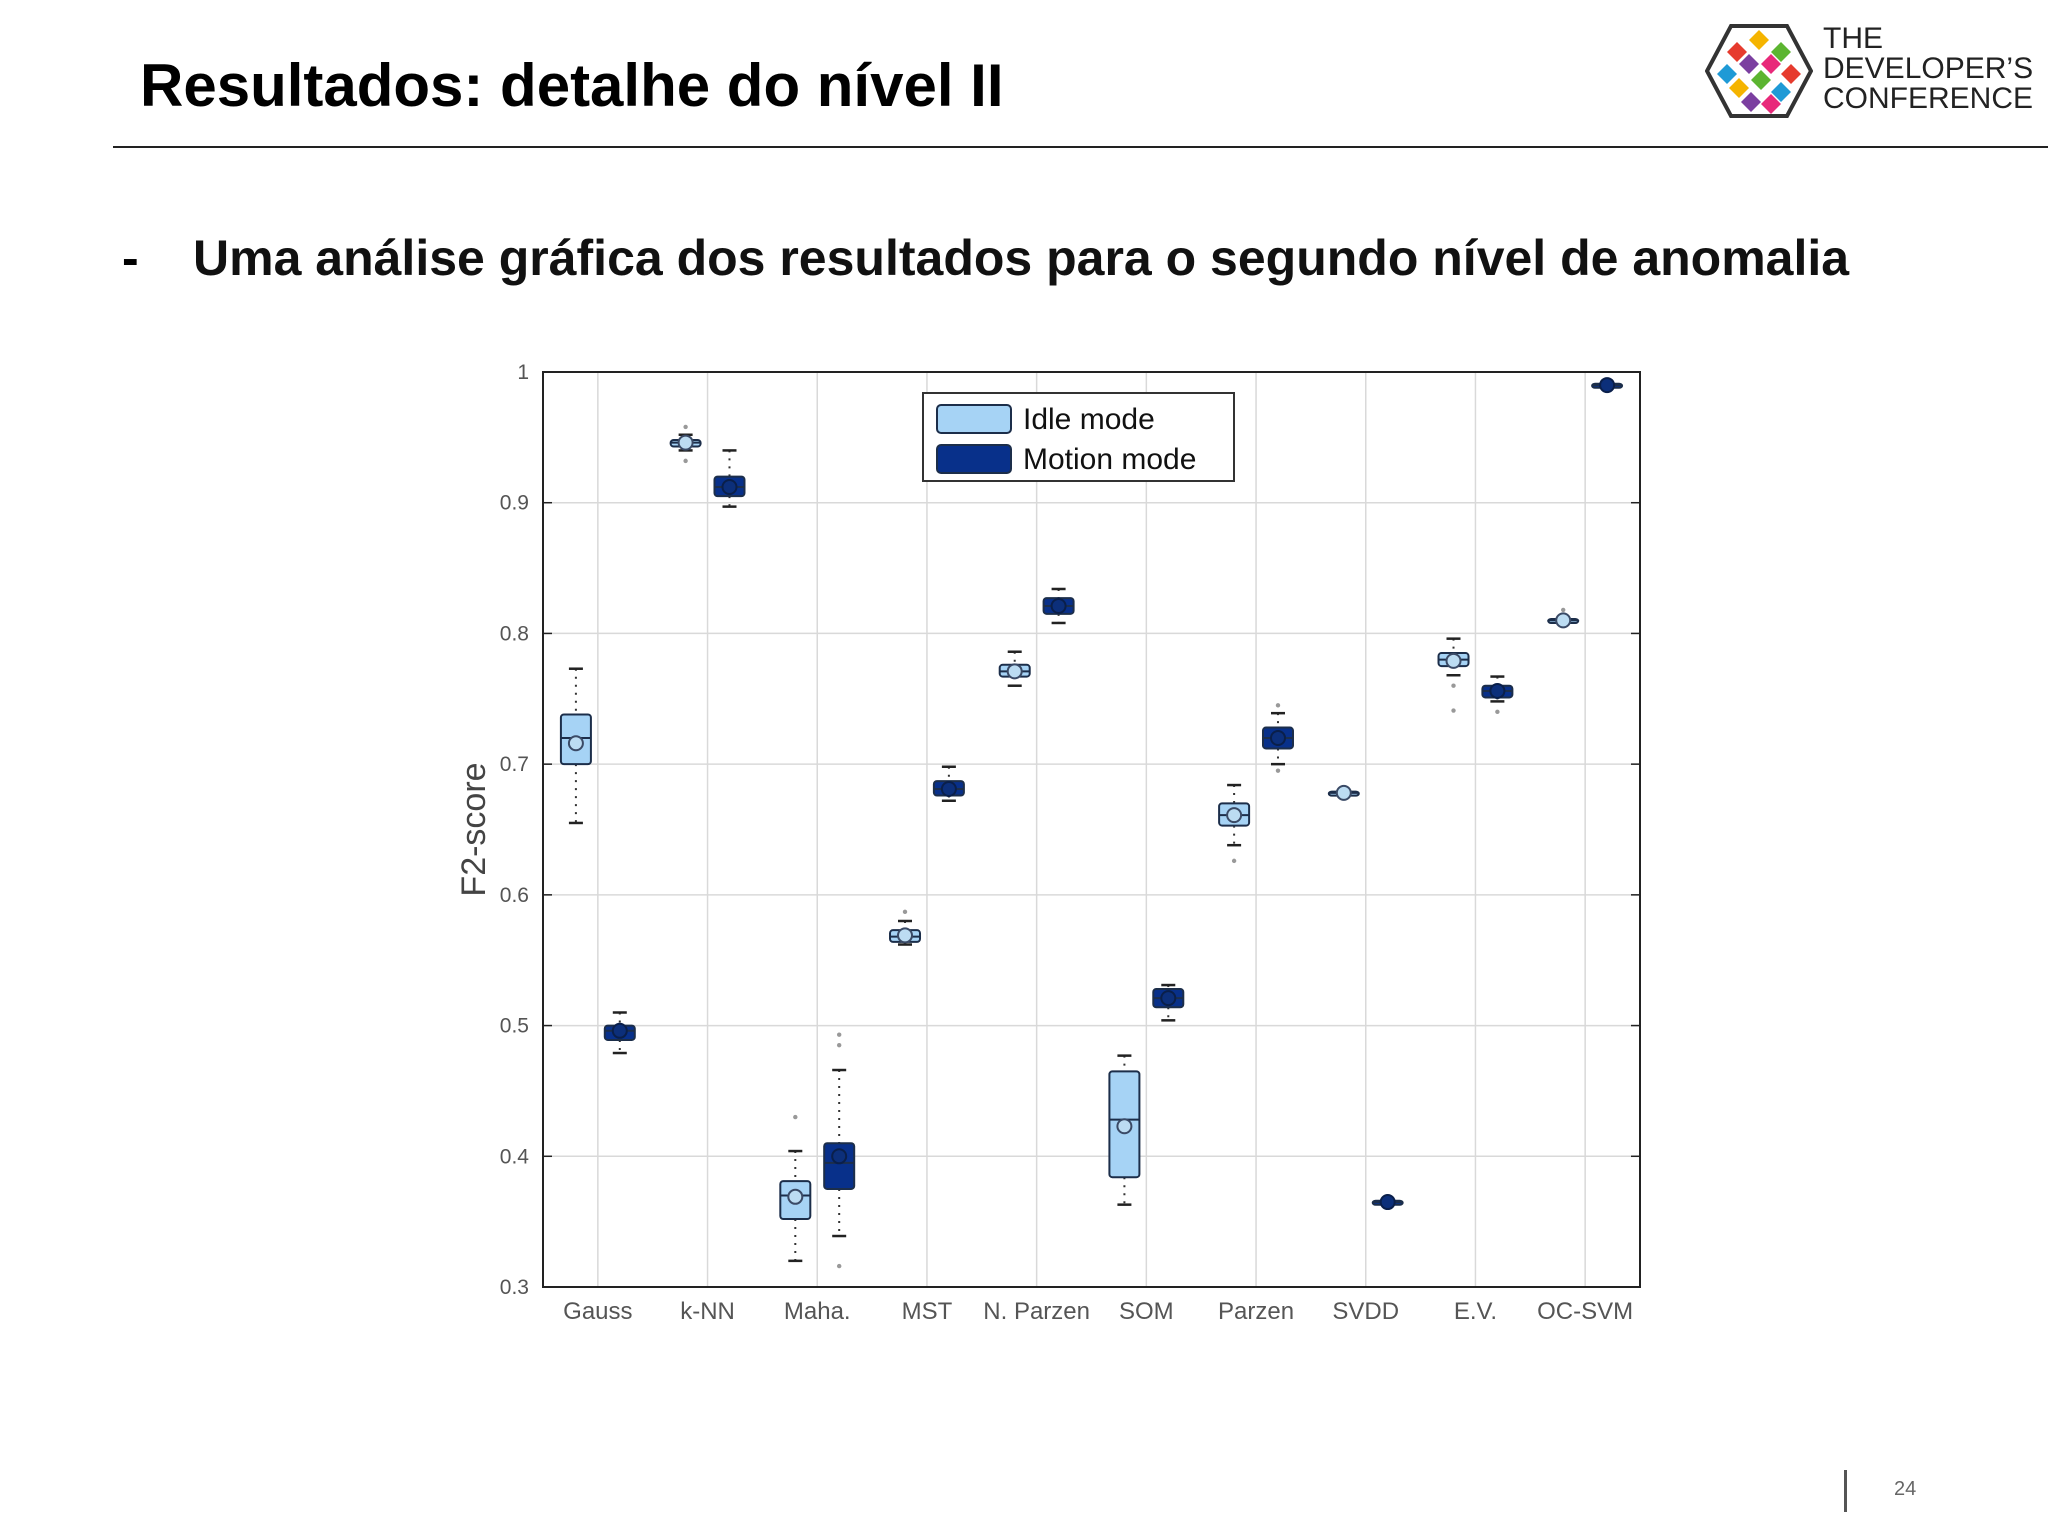  Describe the element at coordinates (1475, 1311) in the screenshot. I see `x-tick-label: E.V.` at that location.